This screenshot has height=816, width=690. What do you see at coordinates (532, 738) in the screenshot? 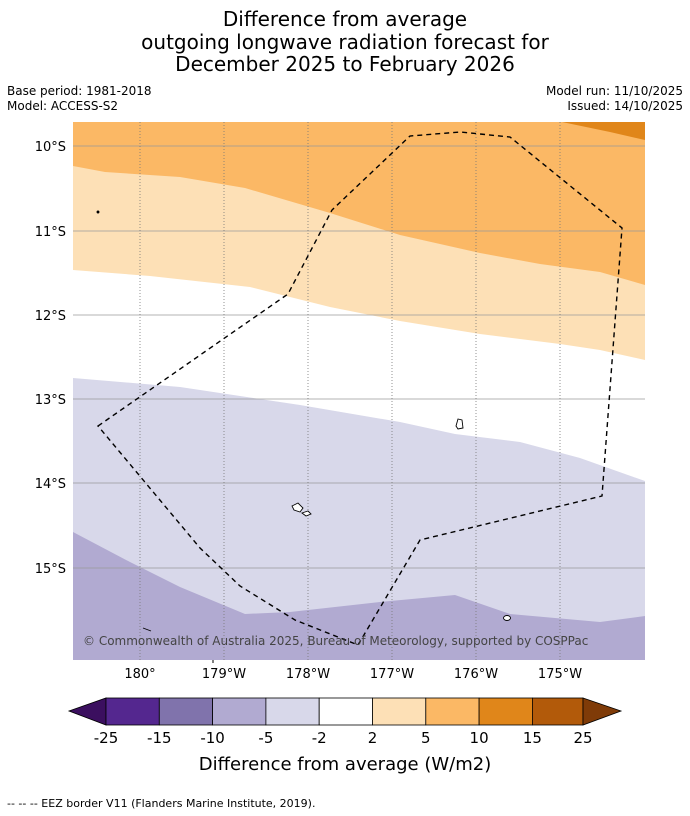
I see `colorbar-tick-label: 15` at bounding box center [532, 738].